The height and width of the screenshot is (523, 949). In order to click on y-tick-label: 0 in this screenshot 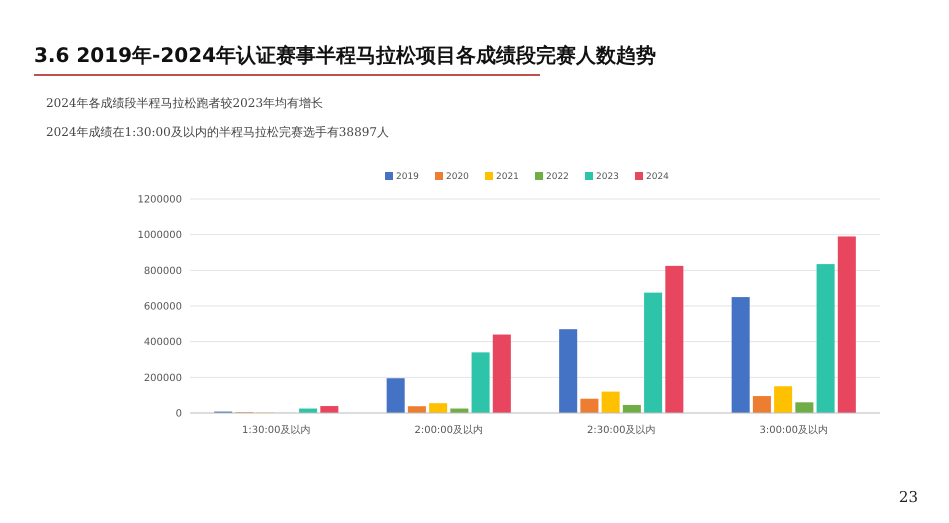, I will do `click(179, 414)`.